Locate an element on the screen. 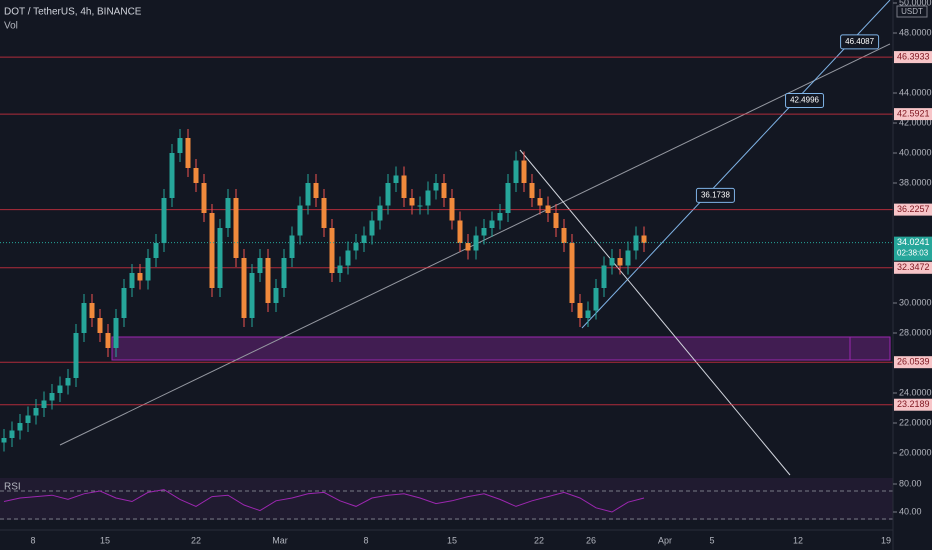 The image size is (932, 550). countdown: 02:38:03 is located at coordinates (913, 253).